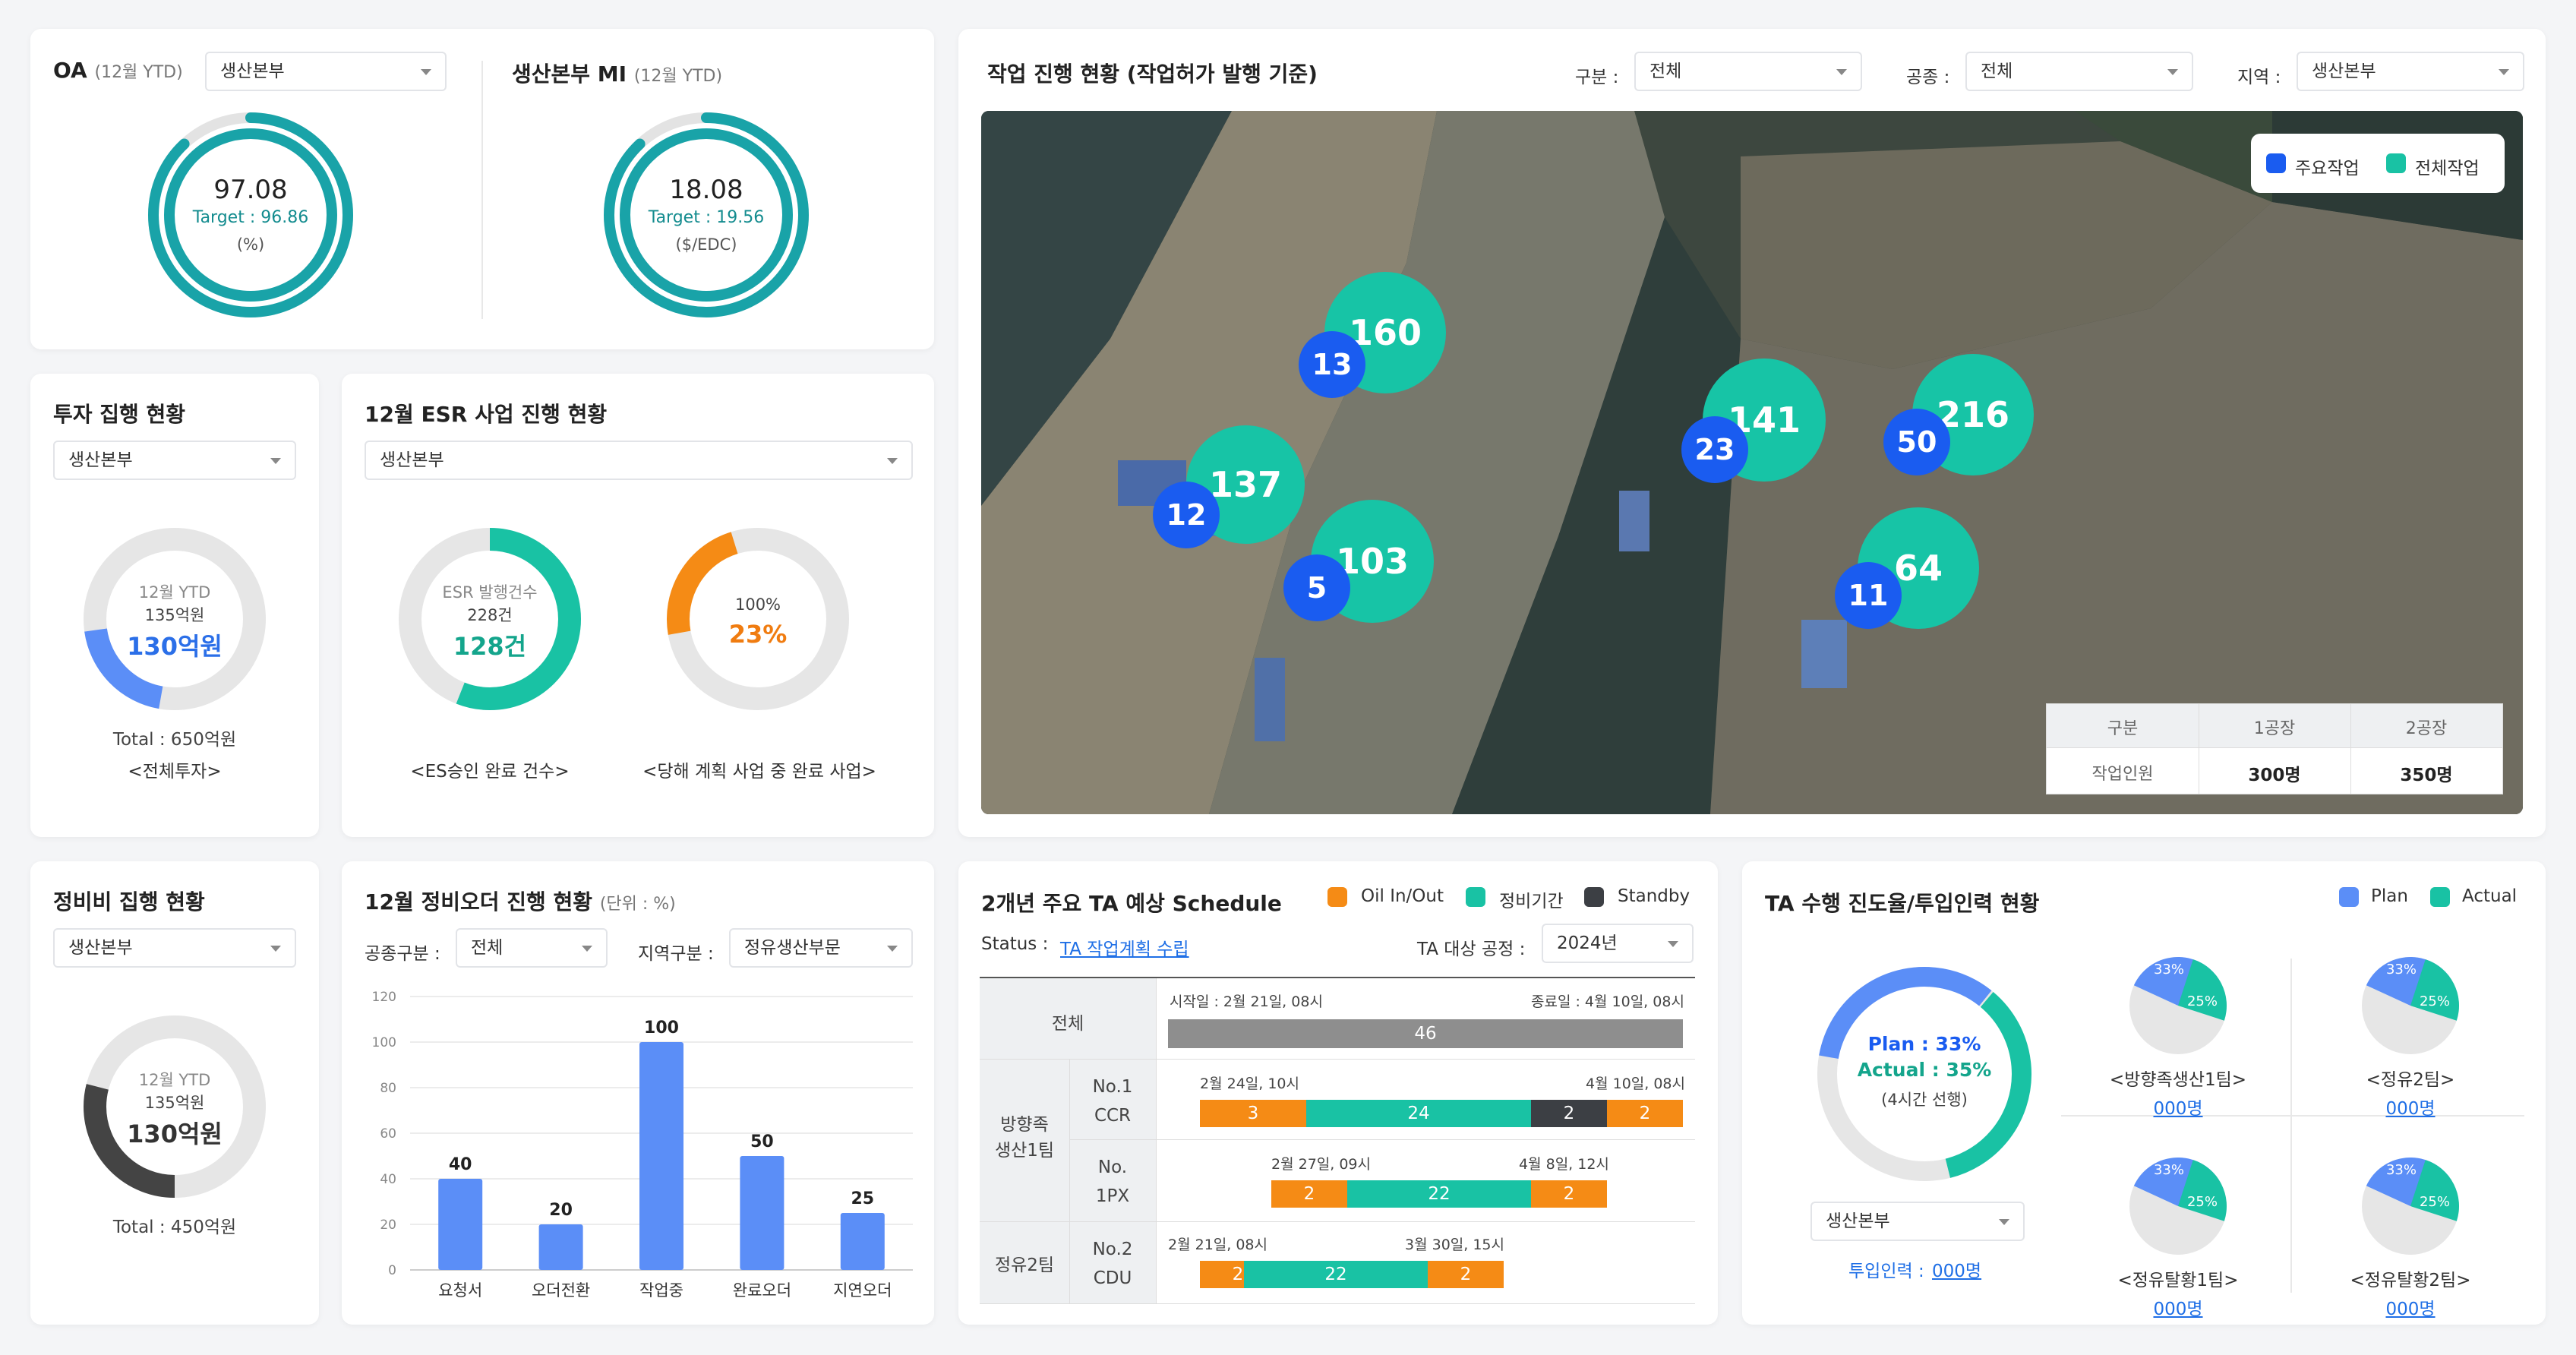  Describe the element at coordinates (174, 460) in the screenshot. I see `invest-select: 생산본부` at that location.